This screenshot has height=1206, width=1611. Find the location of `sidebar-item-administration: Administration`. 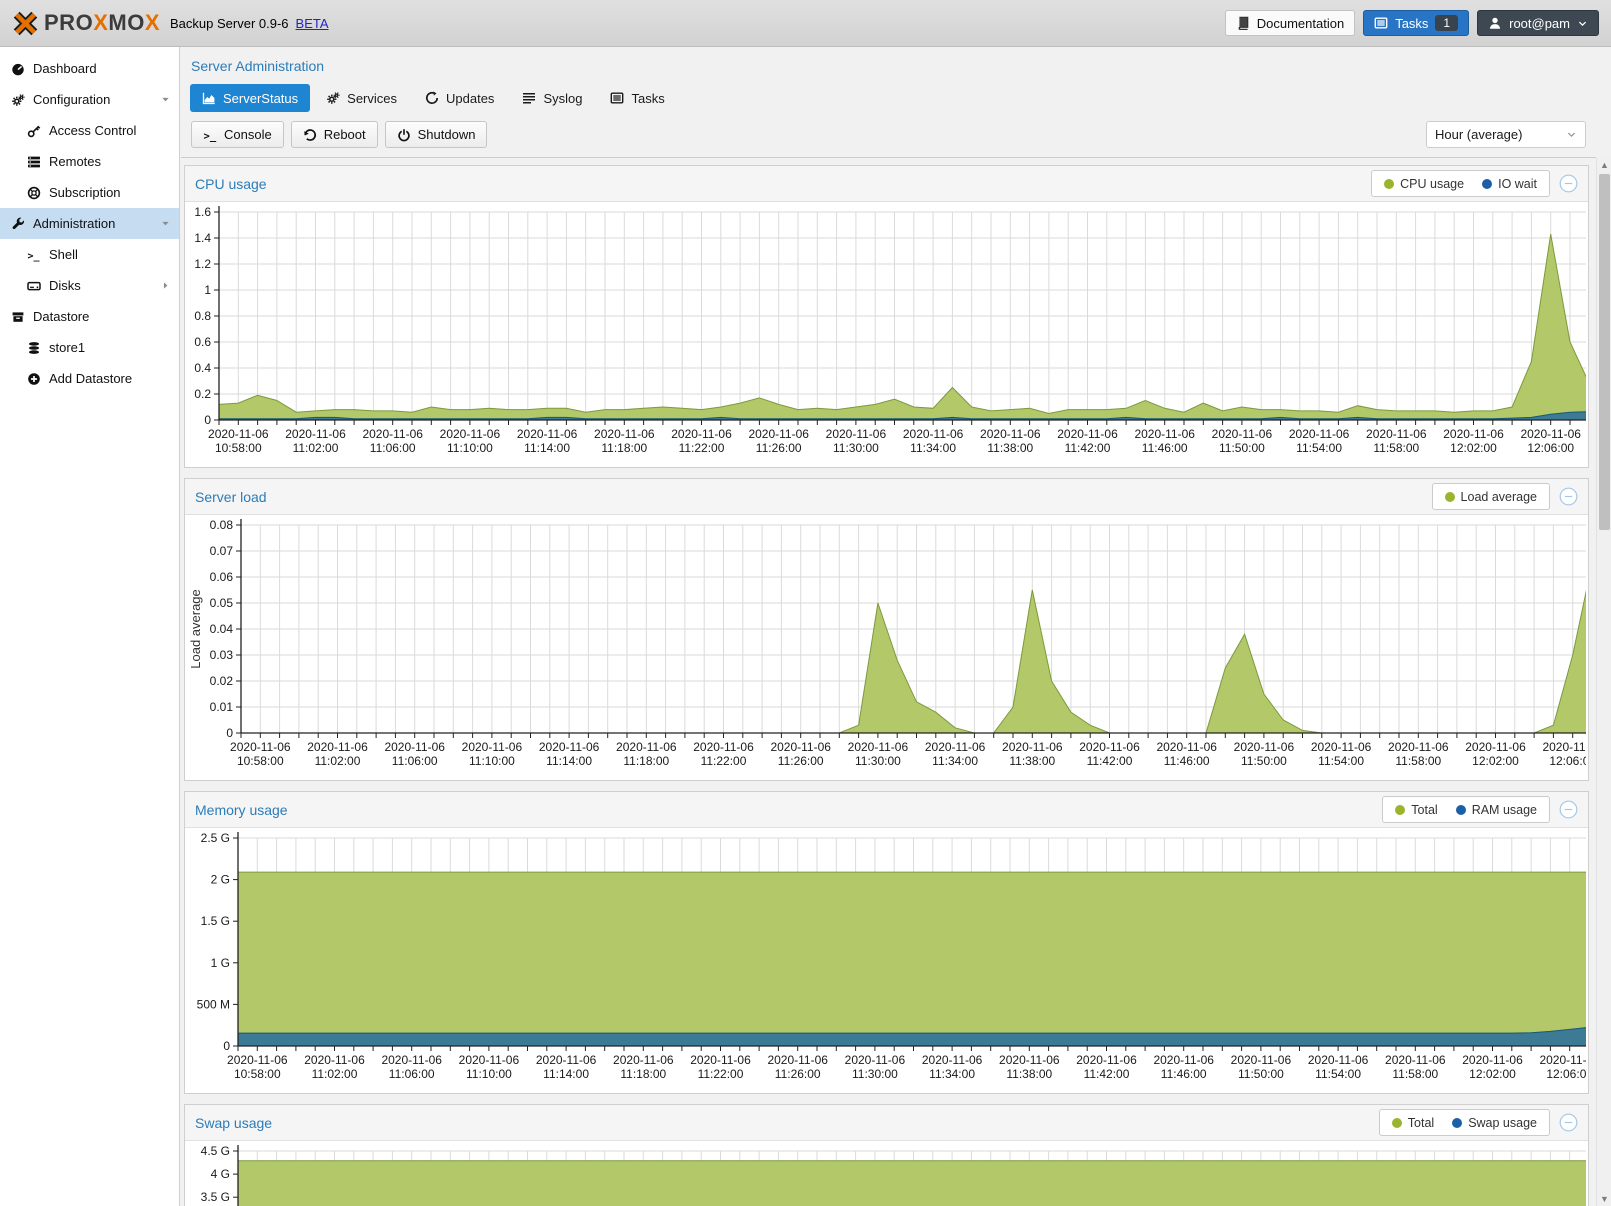

sidebar-item-administration: Administration is located at coordinates (89, 223).